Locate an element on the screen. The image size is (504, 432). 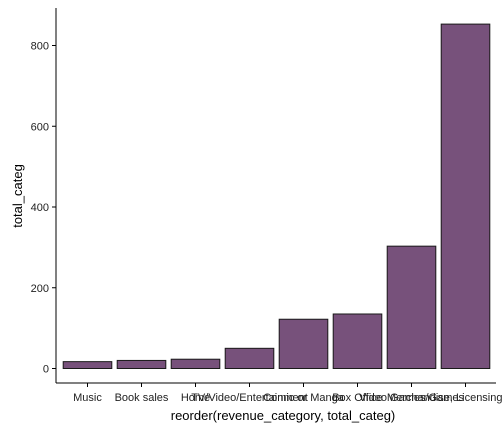
y-tick-label-4: 800 is located at coordinates (40, 47).